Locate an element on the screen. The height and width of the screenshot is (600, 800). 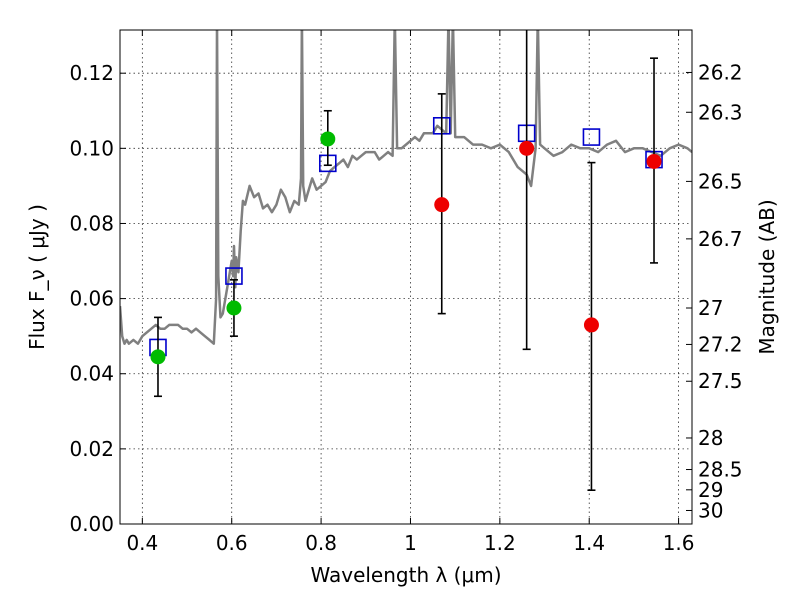
y-tick-label: 0.10 is located at coordinates (91, 148).